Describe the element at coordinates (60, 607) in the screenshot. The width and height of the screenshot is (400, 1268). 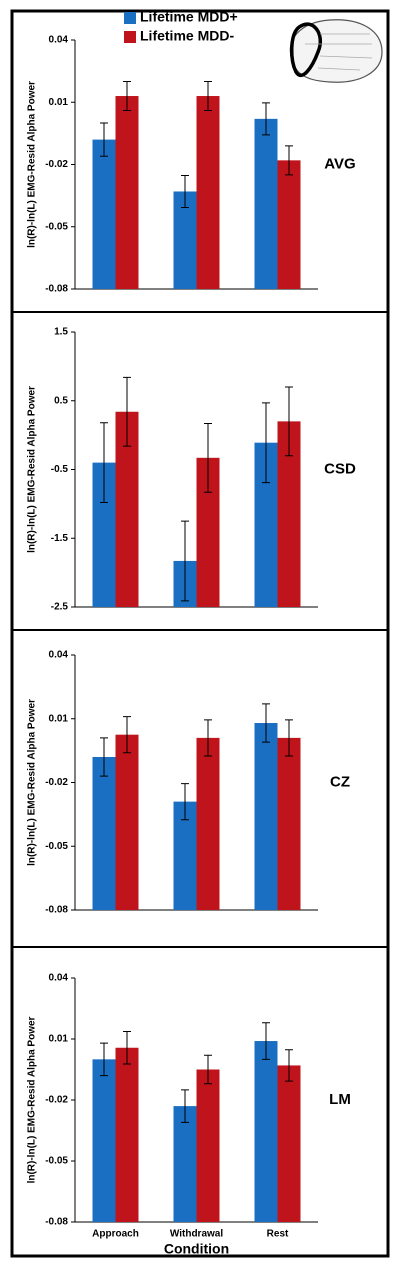
I see `y-tick-label: -2.5` at that location.